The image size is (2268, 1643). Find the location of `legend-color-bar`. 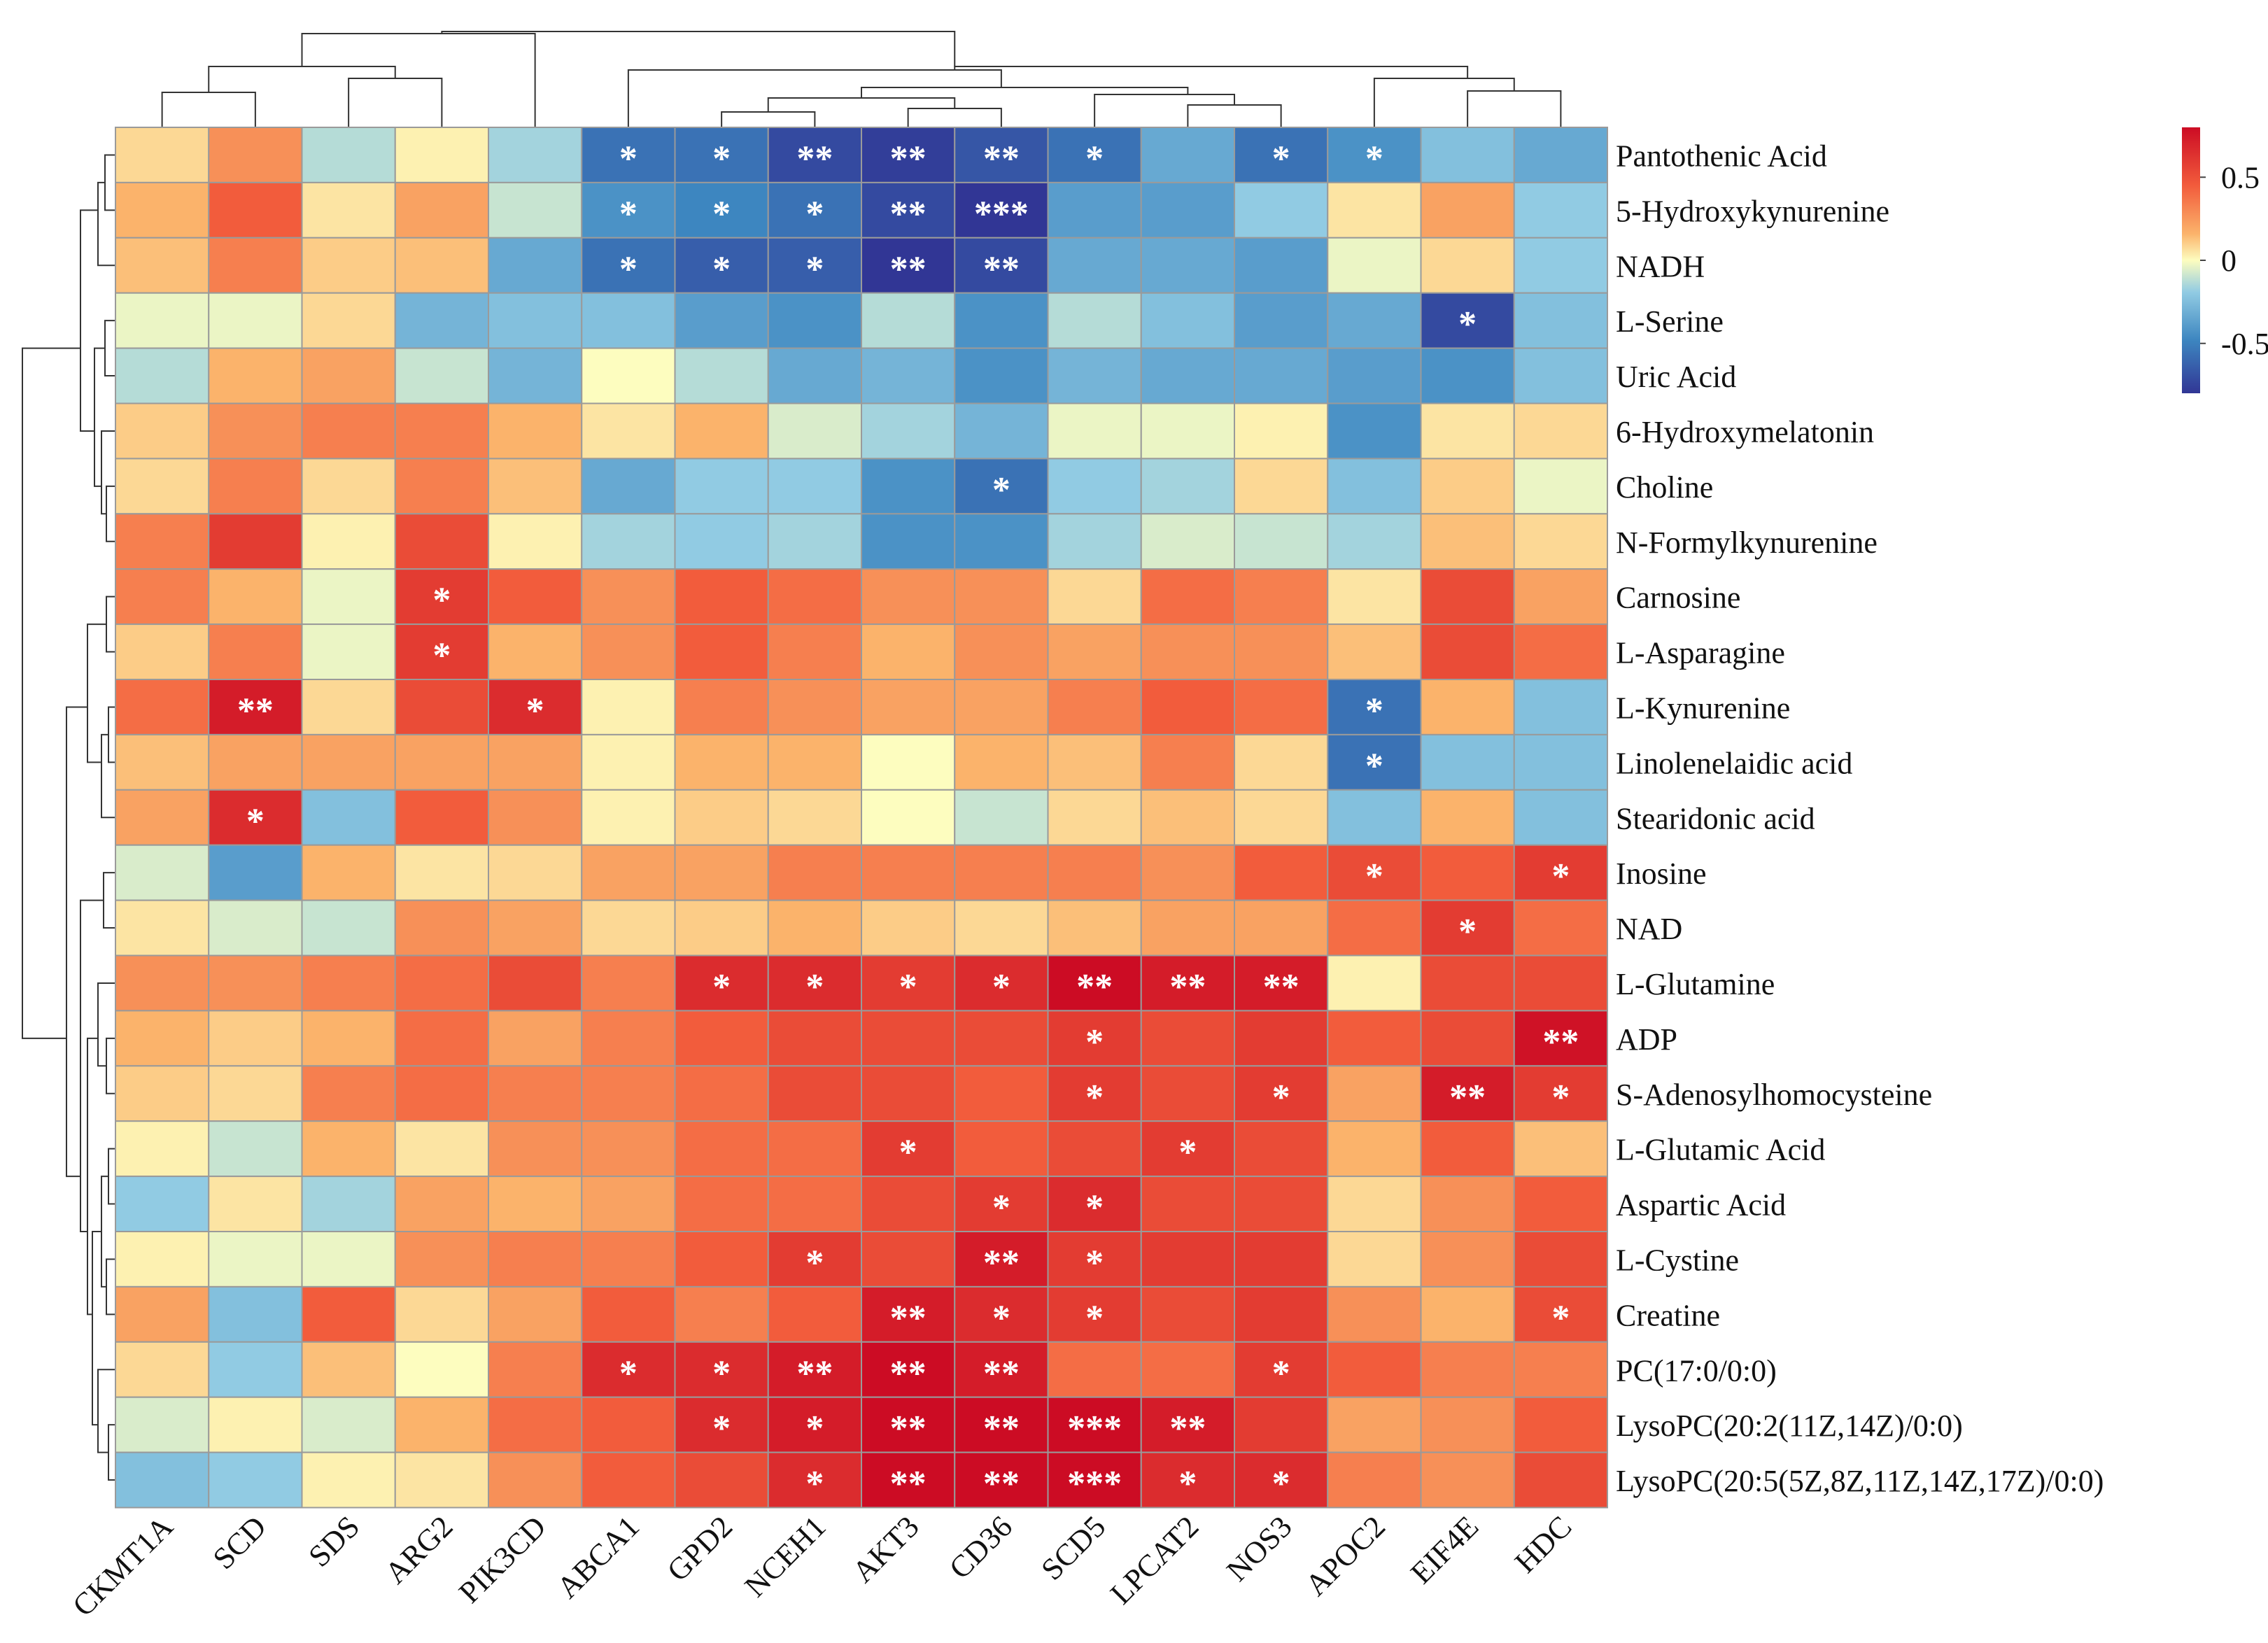

legend-color-bar is located at coordinates (2191, 260).